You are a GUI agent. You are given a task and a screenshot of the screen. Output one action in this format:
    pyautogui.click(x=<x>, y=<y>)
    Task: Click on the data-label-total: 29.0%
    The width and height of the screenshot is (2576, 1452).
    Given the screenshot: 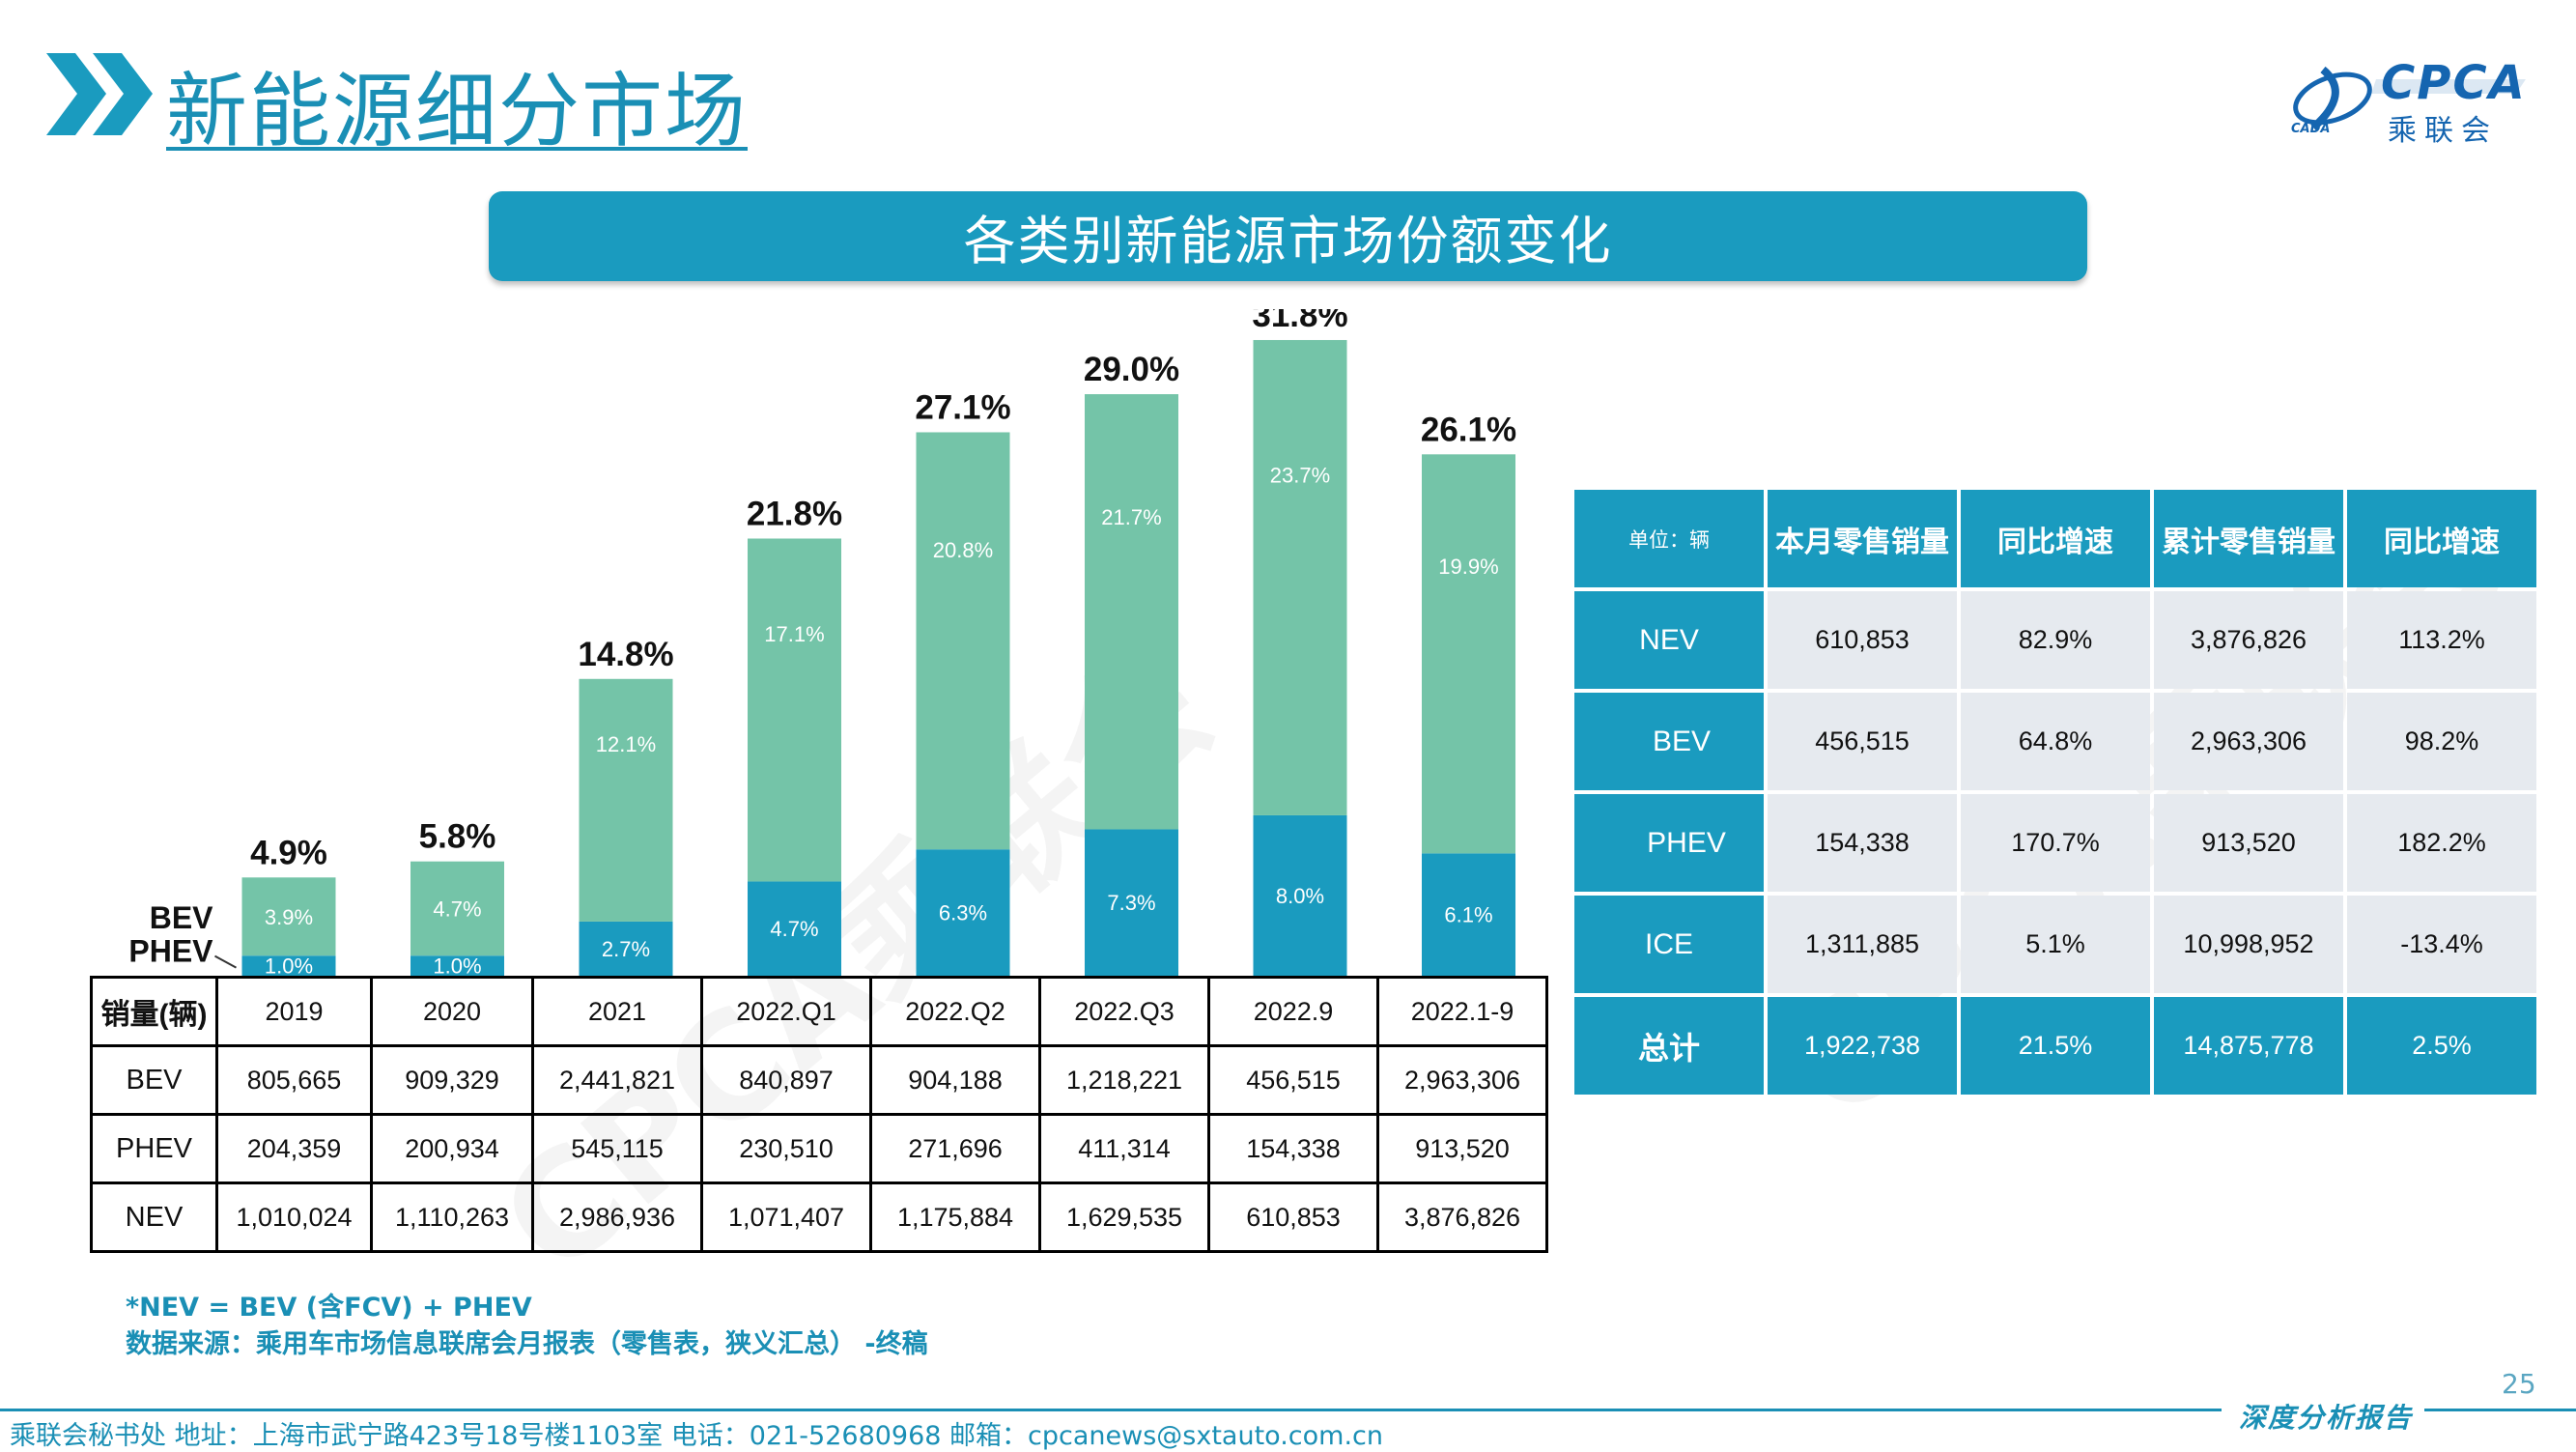 What is the action you would take?
    pyautogui.click(x=1131, y=370)
    